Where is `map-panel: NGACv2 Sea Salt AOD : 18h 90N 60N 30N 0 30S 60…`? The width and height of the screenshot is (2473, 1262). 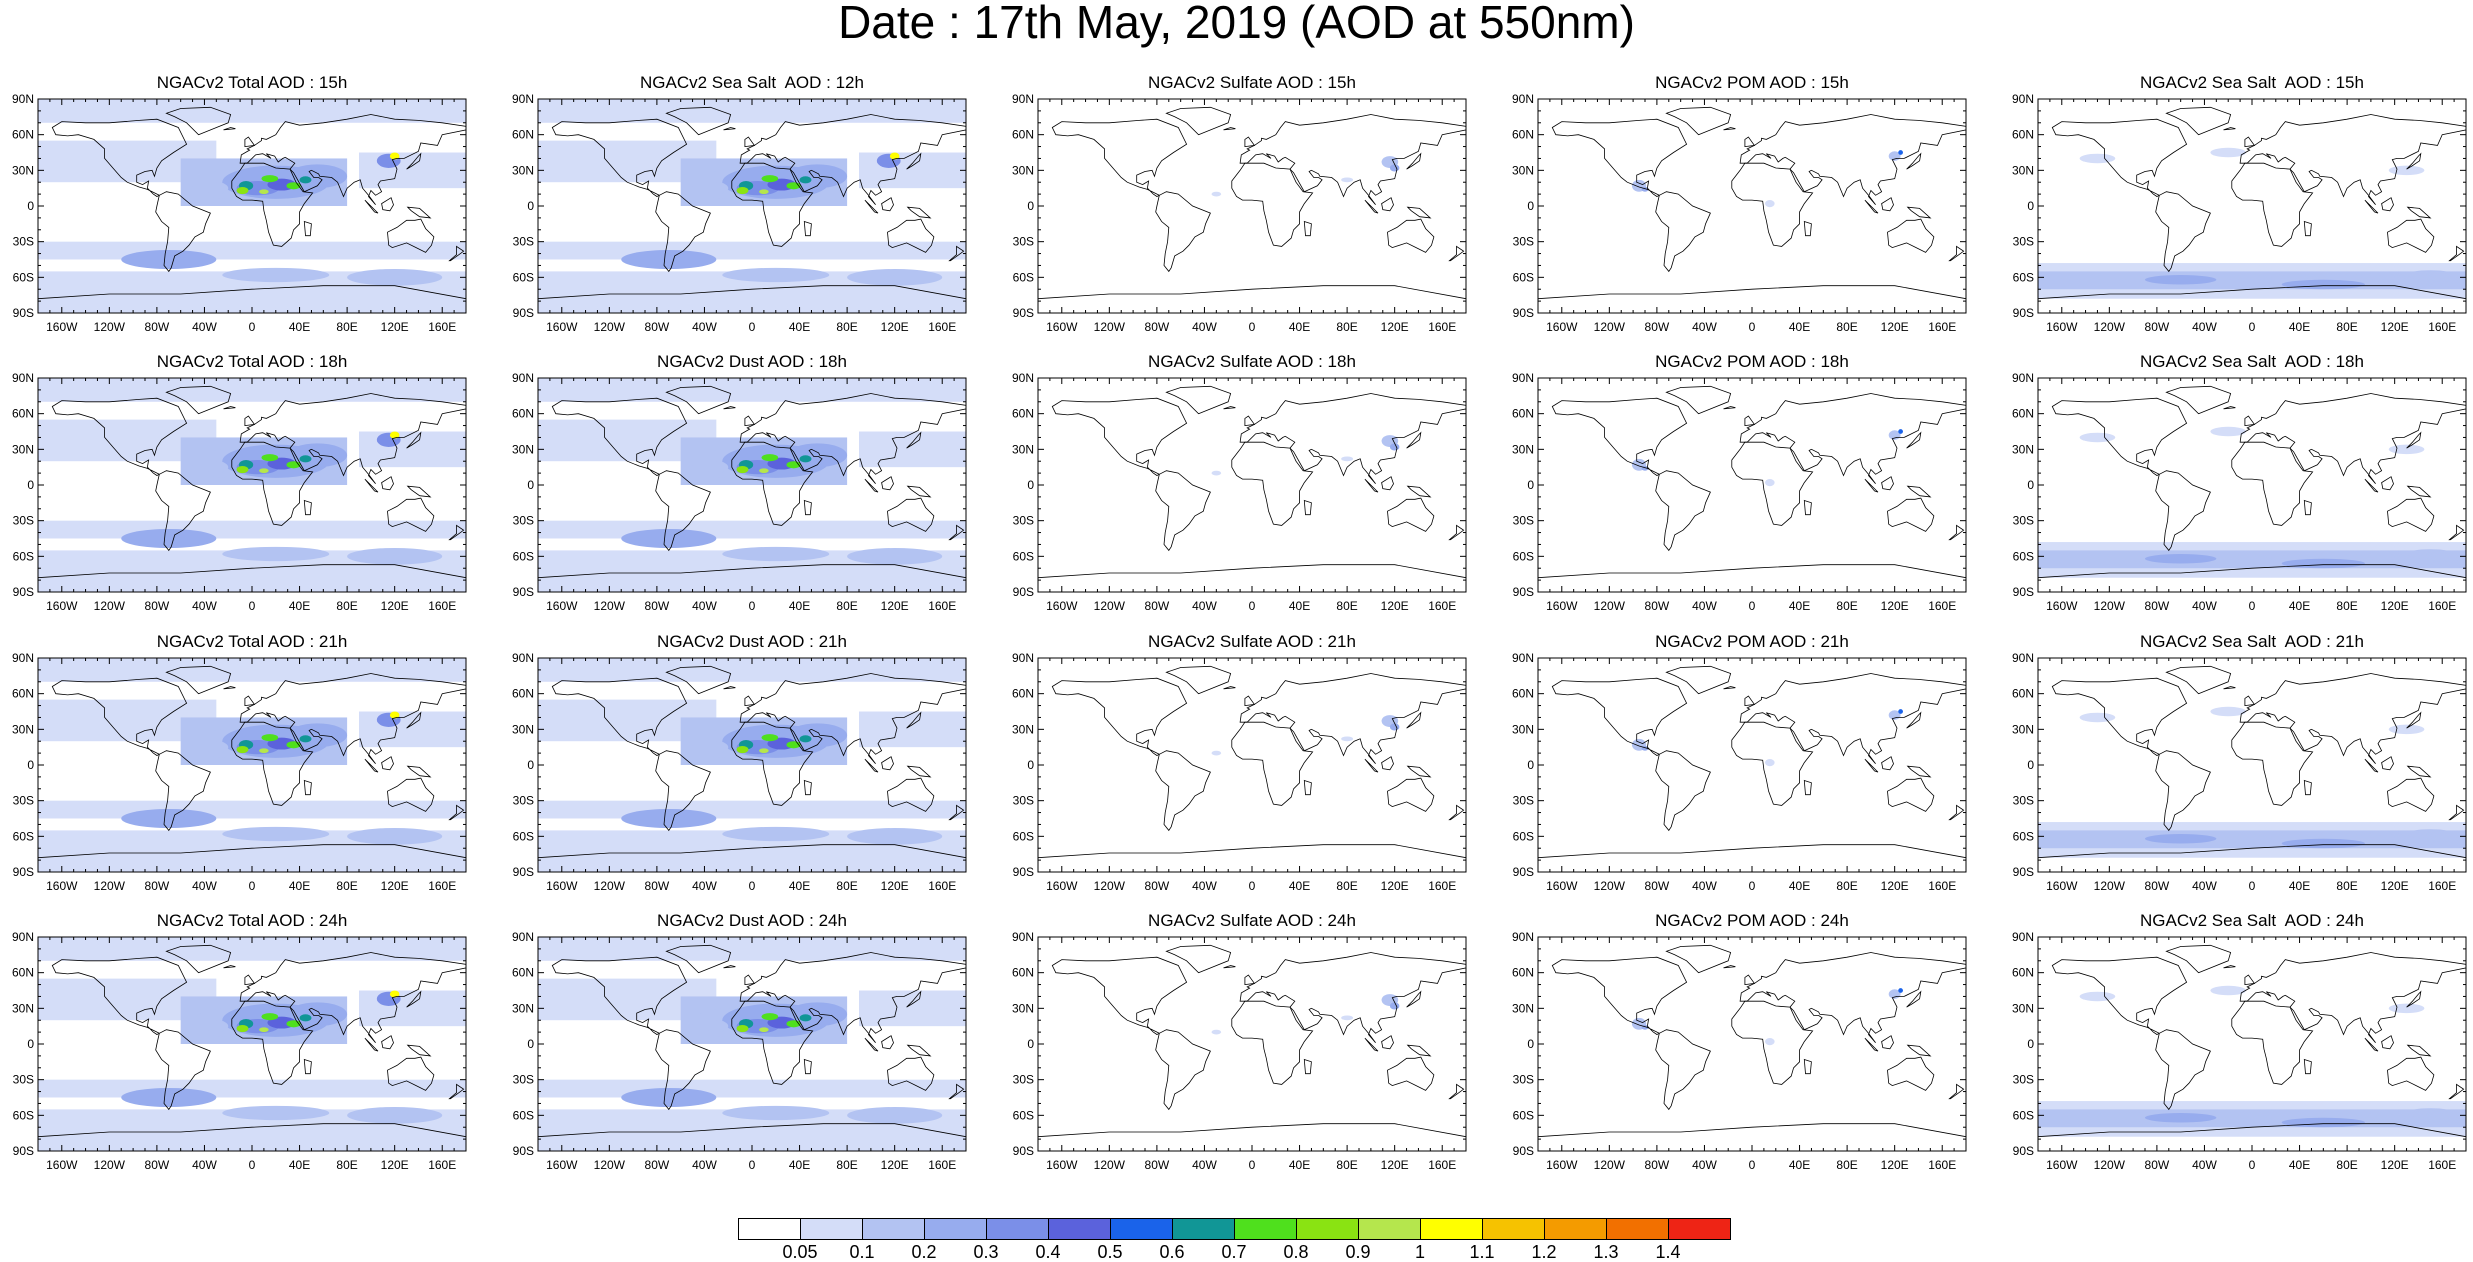 map-panel: NGACv2 Sea Salt AOD : 18h 90N 60N 30N 0 30S 60… is located at coordinates (2236, 484).